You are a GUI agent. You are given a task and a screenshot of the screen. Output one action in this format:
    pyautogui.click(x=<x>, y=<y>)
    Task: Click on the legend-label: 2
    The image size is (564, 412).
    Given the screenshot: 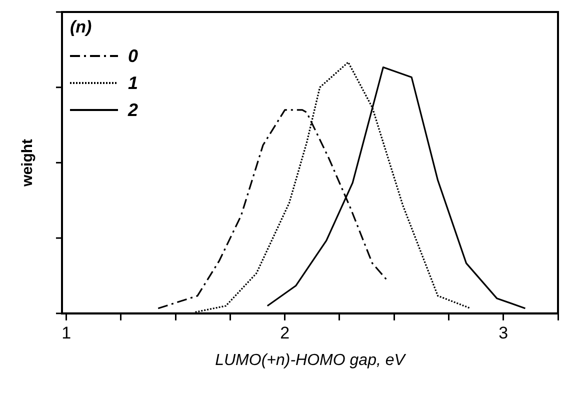 What is the action you would take?
    pyautogui.click(x=132, y=110)
    